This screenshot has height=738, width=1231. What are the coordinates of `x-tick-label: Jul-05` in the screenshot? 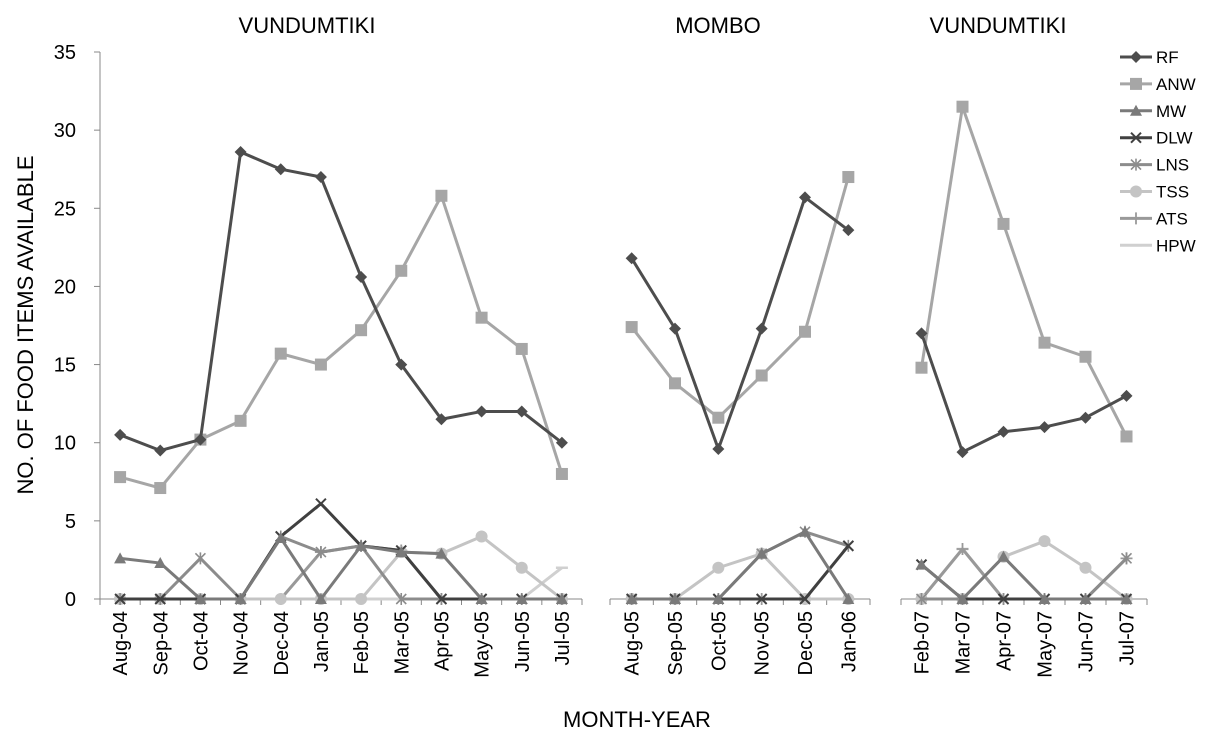 It's located at (563, 638).